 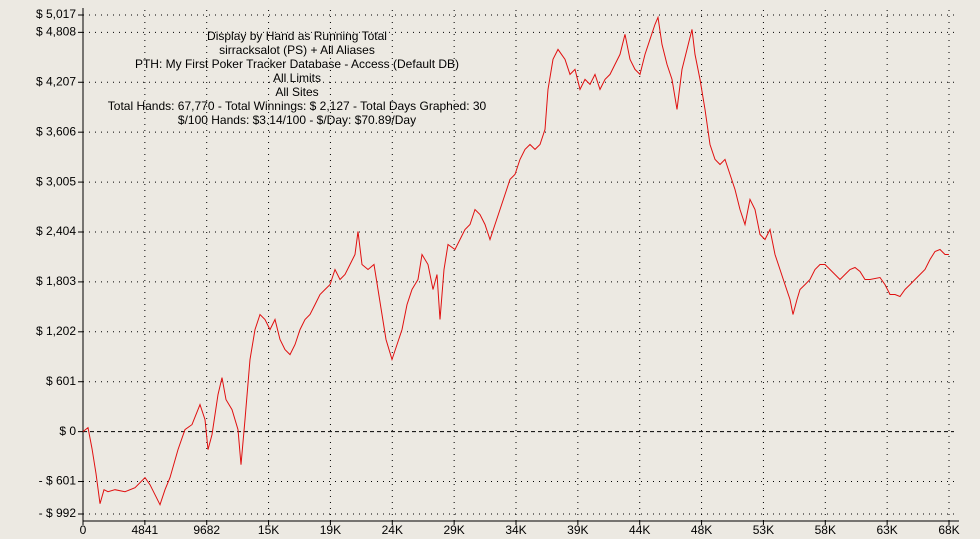 I want to click on x-tick-label: 29K, so click(x=453, y=530).